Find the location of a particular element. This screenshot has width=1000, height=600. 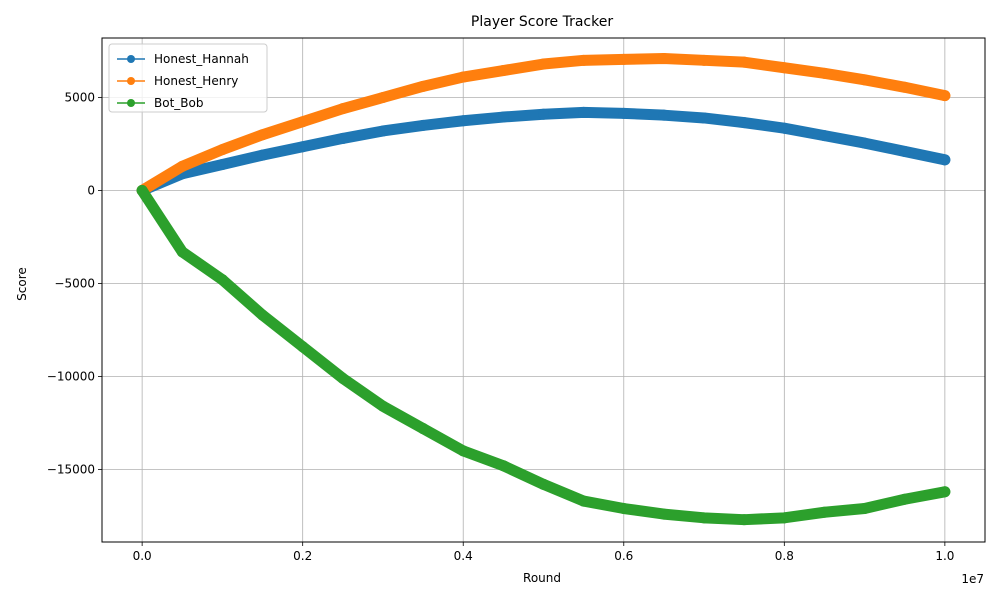

y-tick-label: 0 is located at coordinates (91, 191).